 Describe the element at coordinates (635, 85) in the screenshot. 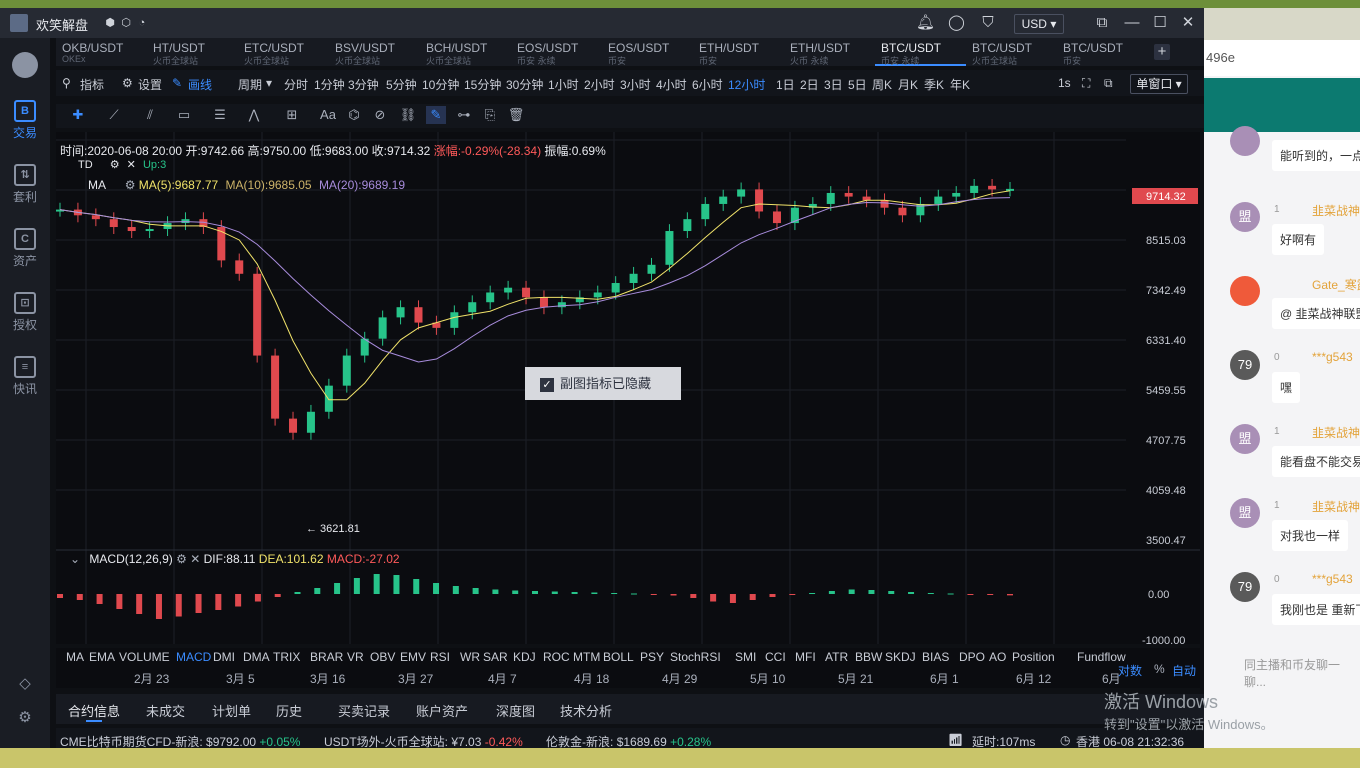

I see `period-item: 3小时` at that location.